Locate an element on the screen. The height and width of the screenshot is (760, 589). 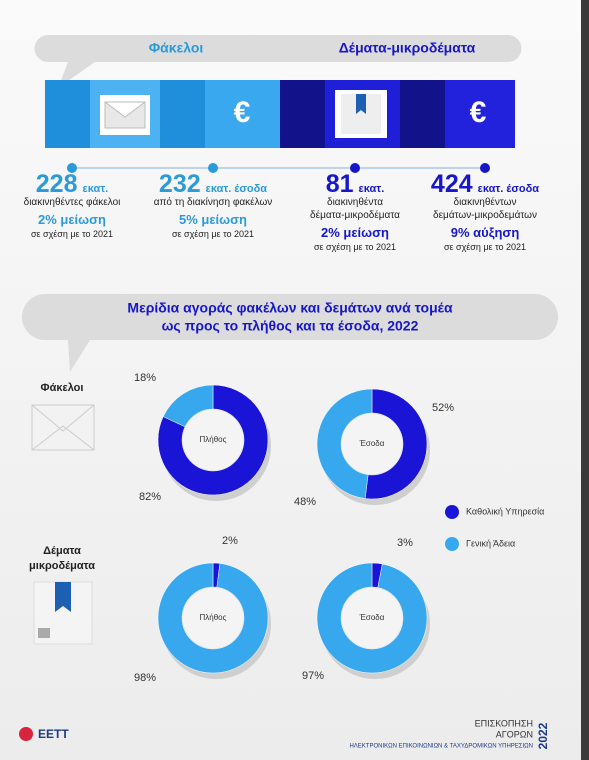
stat-number: 232 is located at coordinates (179, 184).